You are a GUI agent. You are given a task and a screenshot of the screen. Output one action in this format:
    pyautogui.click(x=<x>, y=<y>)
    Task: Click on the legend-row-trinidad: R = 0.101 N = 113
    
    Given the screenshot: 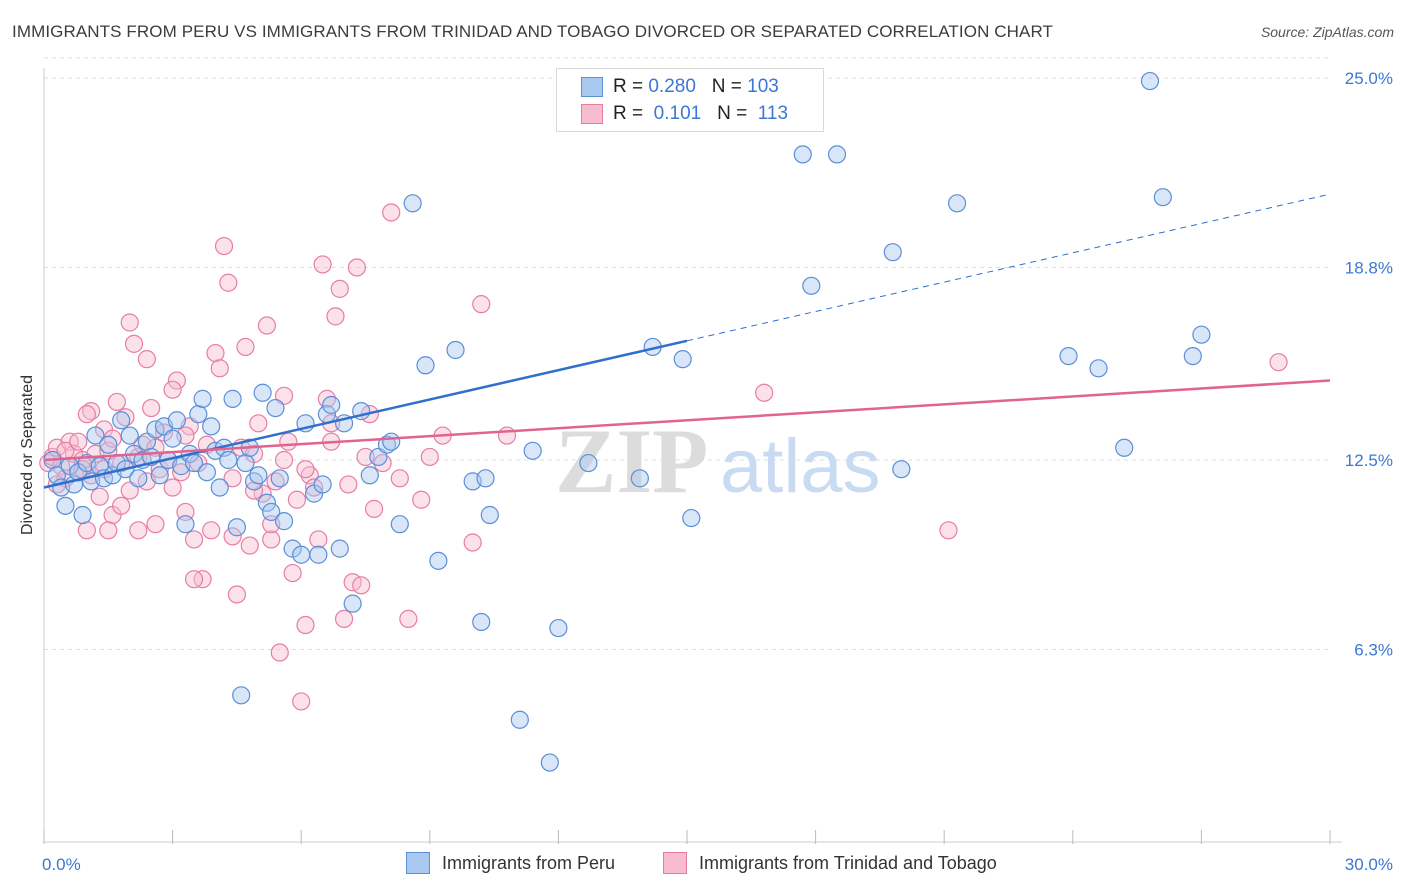 What is the action you would take?
    pyautogui.click(x=684, y=114)
    